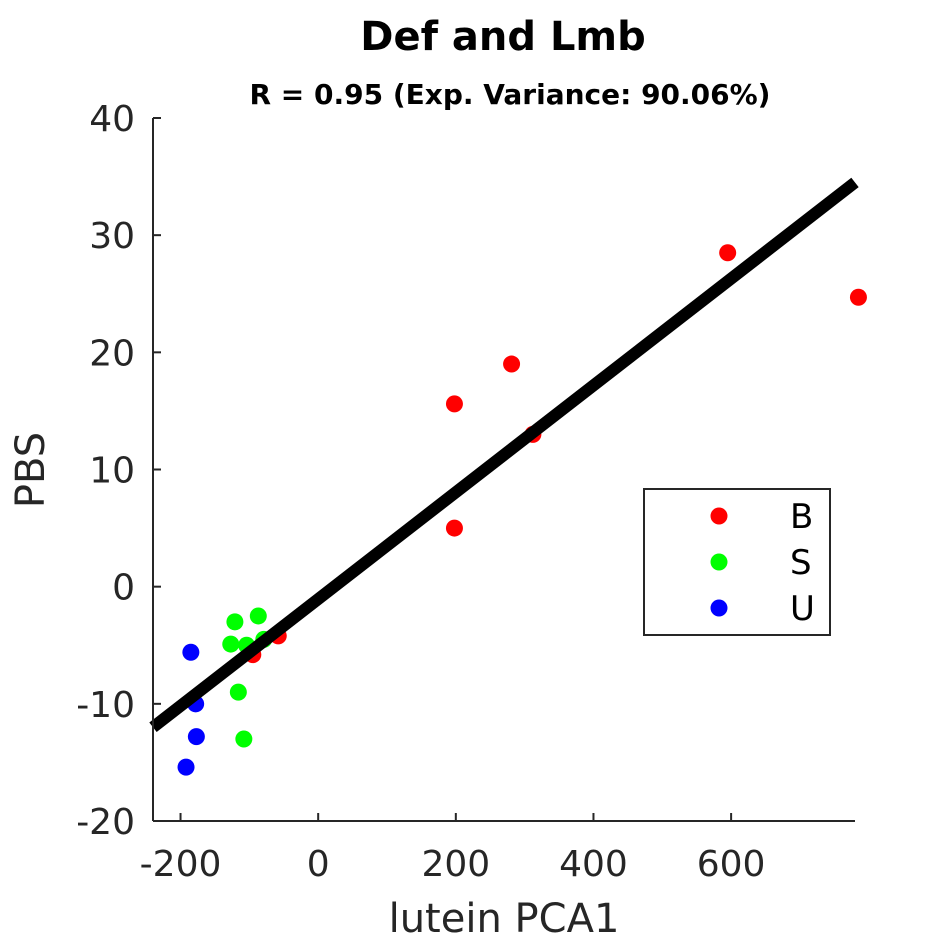 This screenshot has height=945, width=945. I want to click on x-tick-label: 200, so click(455, 864).